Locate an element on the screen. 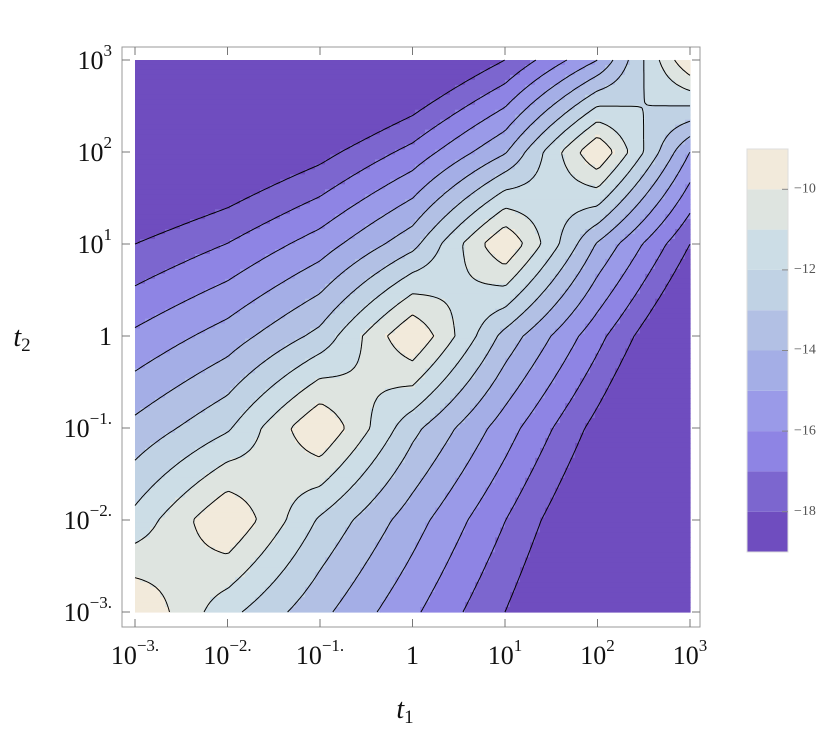  tick-label: 103 is located at coordinates (95, 58).